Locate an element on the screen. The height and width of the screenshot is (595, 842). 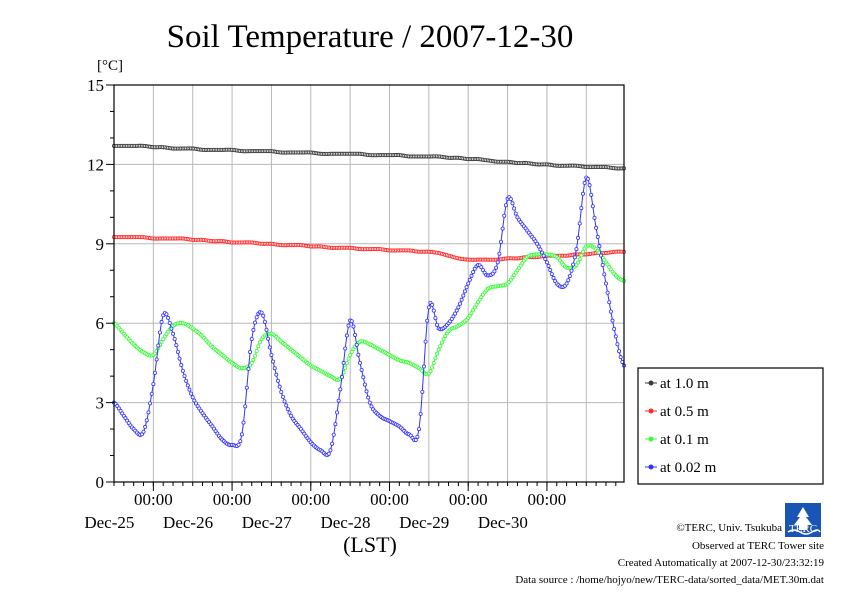
logo-tree-icon is located at coordinates (803, 518).